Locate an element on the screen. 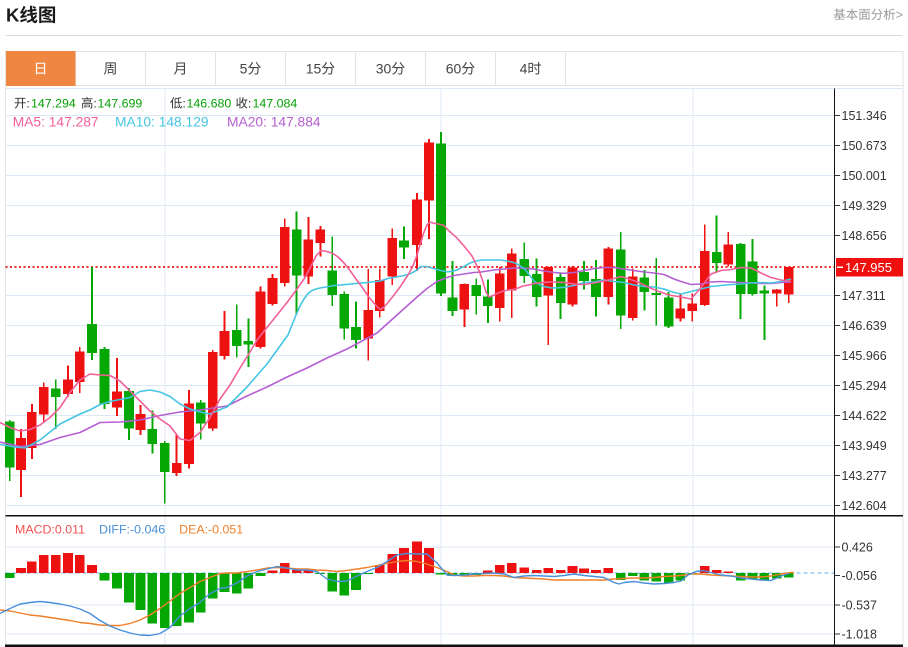 This screenshot has height=647, width=908. svg-text: 151.346 is located at coordinates (864, 116).